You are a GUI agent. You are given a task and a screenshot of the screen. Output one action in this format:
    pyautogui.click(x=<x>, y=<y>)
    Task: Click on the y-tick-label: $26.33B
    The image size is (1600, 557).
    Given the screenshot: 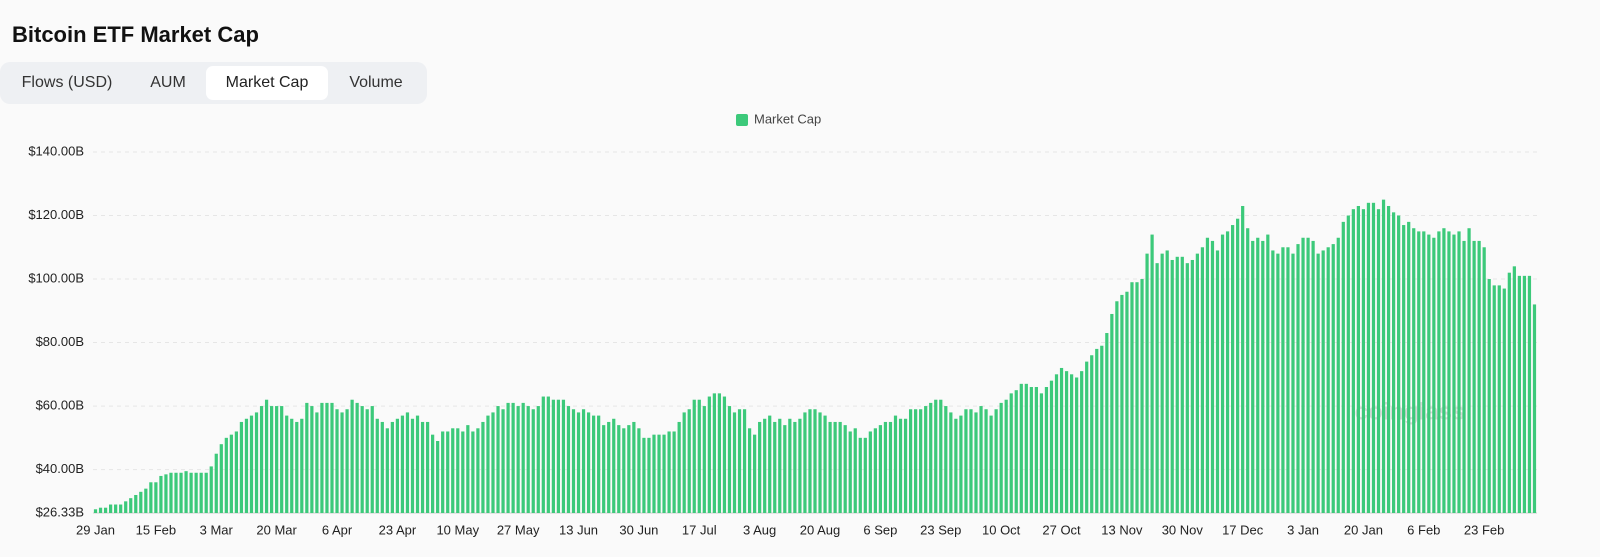 What is the action you would take?
    pyautogui.click(x=60, y=511)
    